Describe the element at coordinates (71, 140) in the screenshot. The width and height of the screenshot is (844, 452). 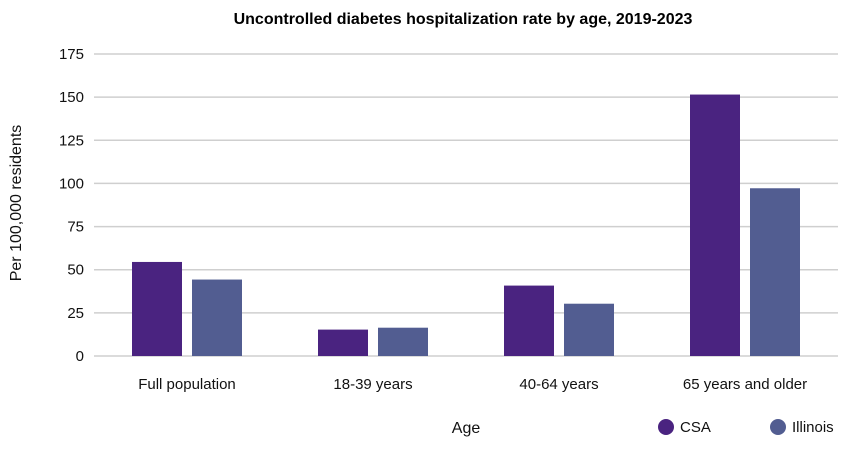
I see `y-tick-label: 125` at that location.